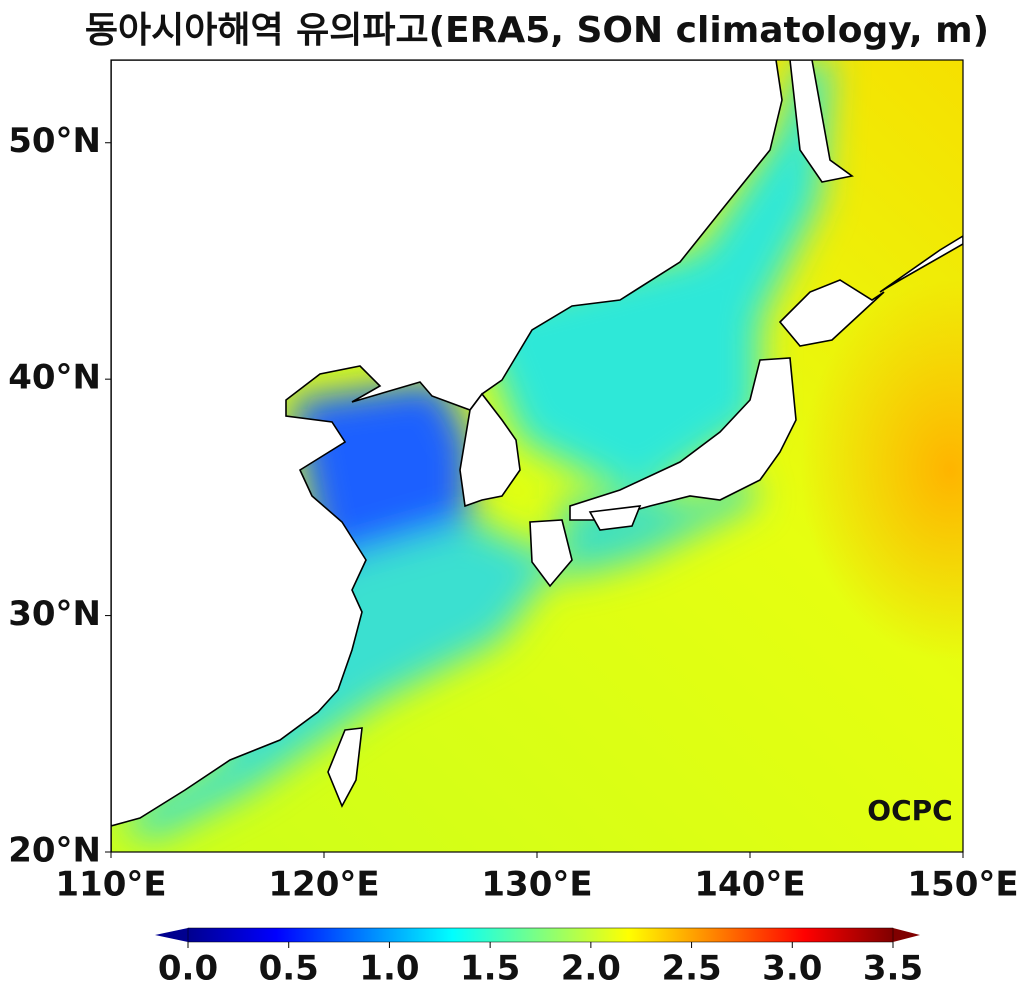 The image size is (1025, 1000). What do you see at coordinates (921, 264) in the screenshot?
I see `kuril` at bounding box center [921, 264].